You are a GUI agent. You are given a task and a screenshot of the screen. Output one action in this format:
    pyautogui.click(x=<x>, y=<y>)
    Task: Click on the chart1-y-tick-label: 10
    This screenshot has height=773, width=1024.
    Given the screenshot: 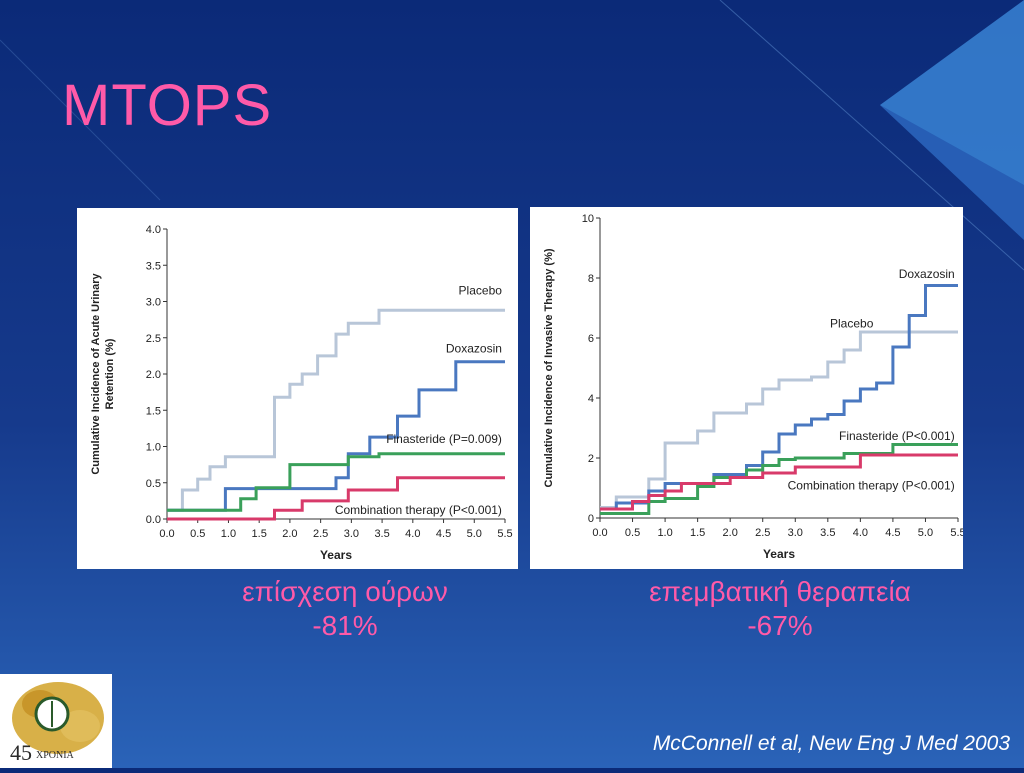 What is the action you would take?
    pyautogui.click(x=588, y=219)
    